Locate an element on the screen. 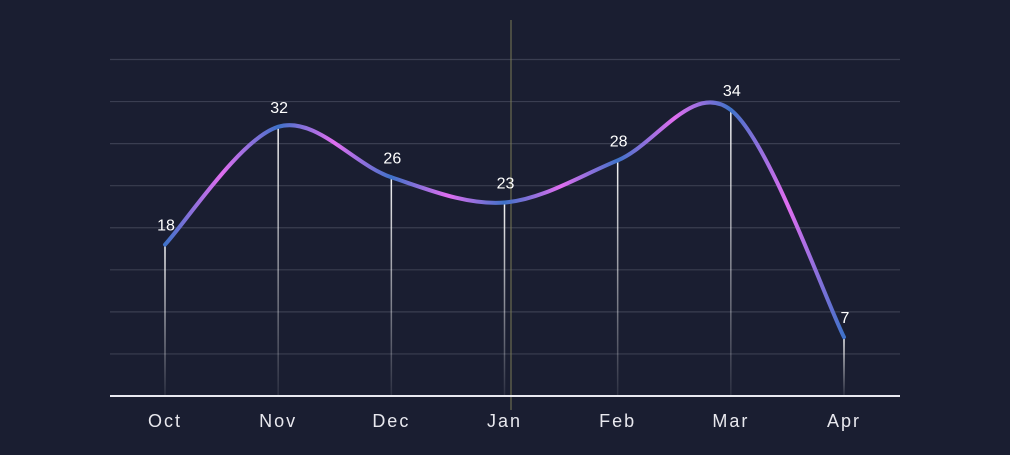  line-segment-mar-apr is located at coordinates (787, 223).